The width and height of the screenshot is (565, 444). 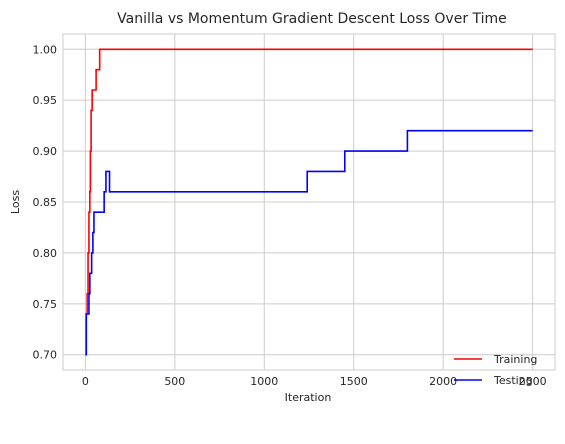 I want to click on legend-label: Training, so click(x=515, y=359).